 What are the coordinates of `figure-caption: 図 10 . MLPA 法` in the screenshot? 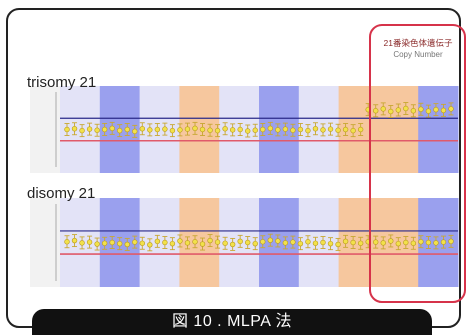 It's located at (232, 322).